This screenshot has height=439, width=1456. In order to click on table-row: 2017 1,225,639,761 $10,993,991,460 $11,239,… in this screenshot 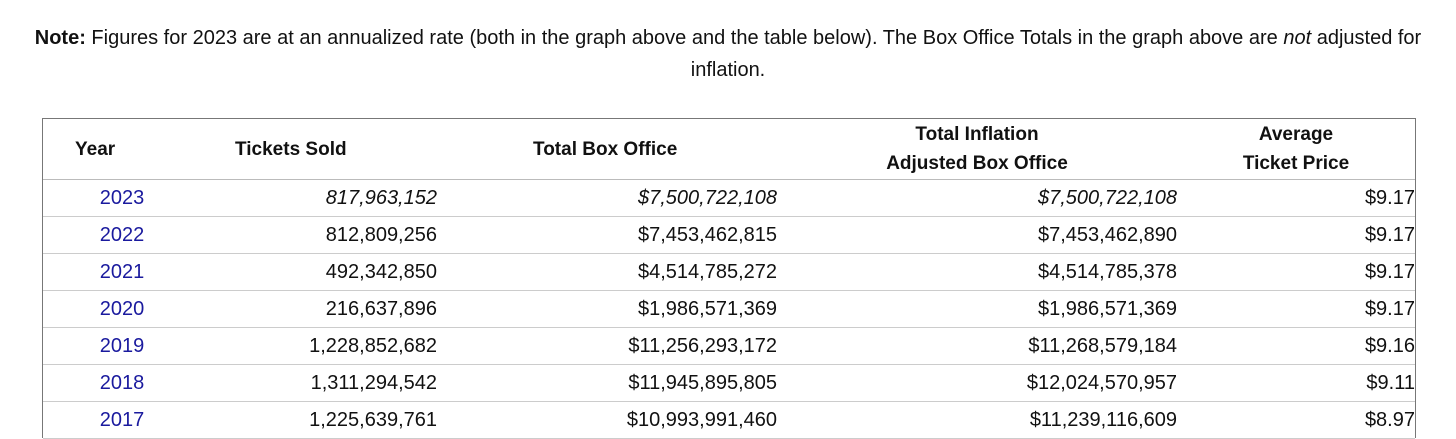, I will do `click(729, 420)`.